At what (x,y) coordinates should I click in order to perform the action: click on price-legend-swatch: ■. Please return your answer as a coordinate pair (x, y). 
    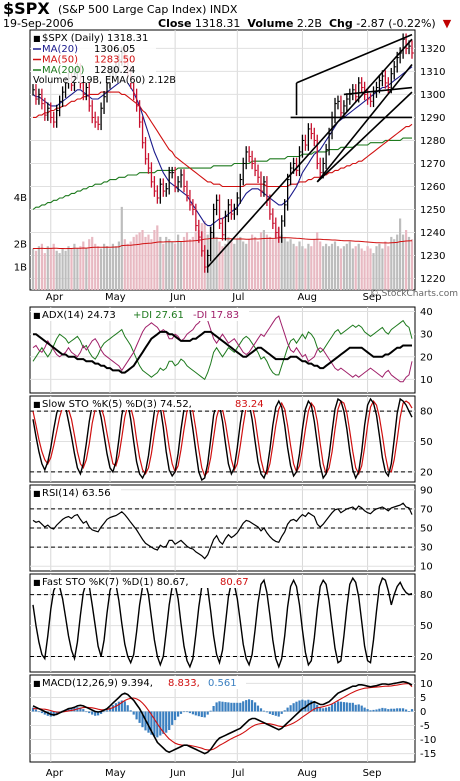
    Looking at the image, I should click on (37, 38).